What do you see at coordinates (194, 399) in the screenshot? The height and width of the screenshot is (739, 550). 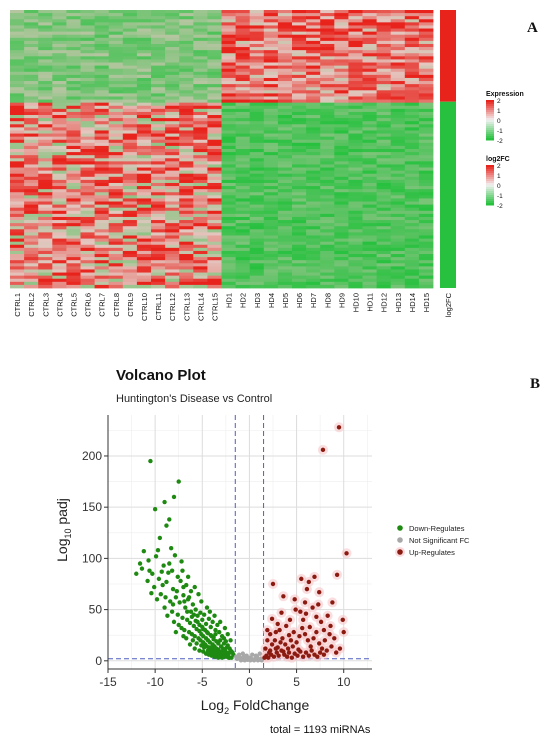 I see `volcano-subtitle: Huntington's Disease vs Control` at bounding box center [194, 399].